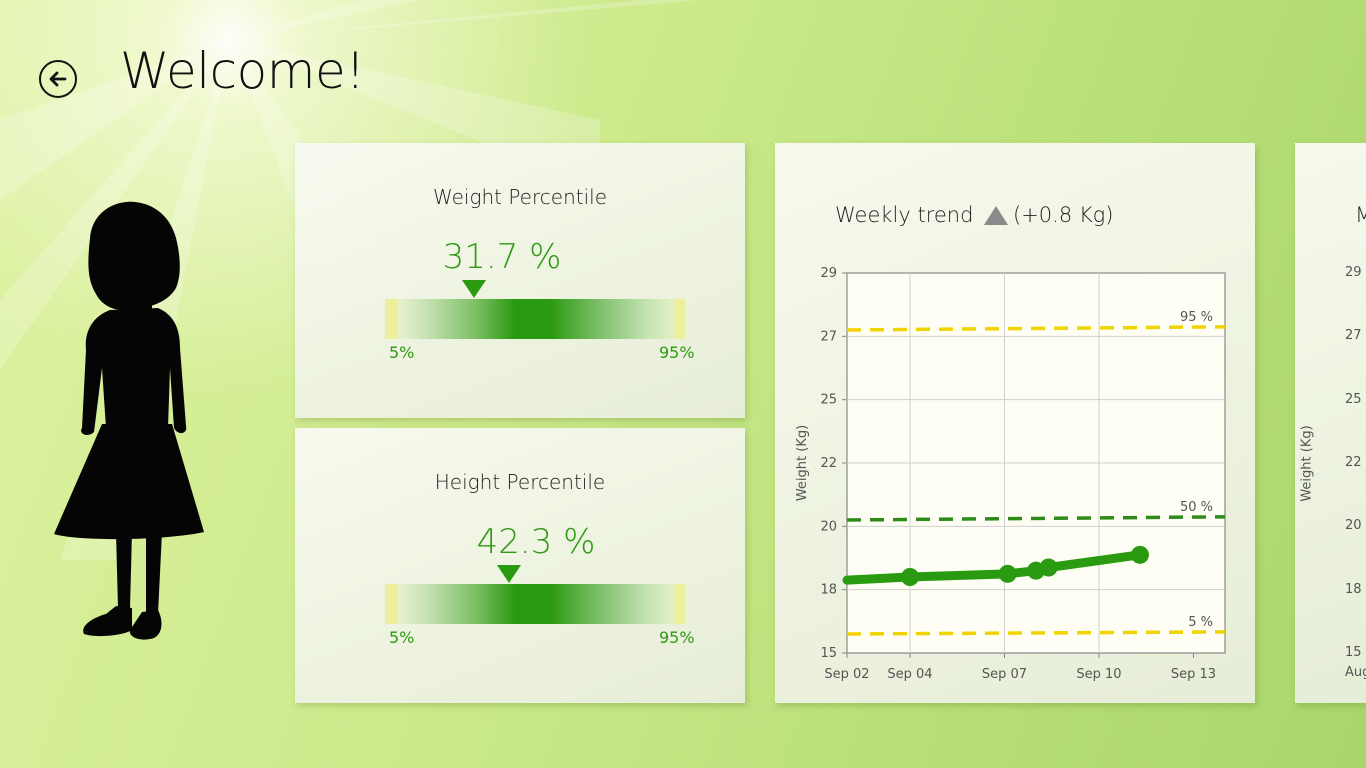  I want to click on height-percentile-card: Height Percentile 42.3 % 5% 95%, so click(520, 565).